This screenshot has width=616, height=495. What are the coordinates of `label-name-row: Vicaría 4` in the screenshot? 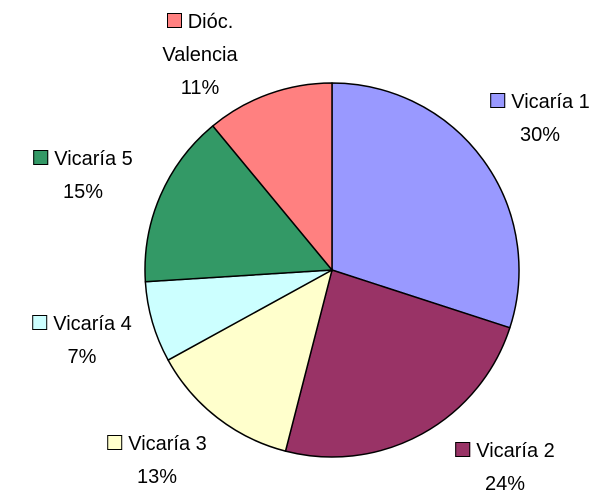 It's located at (82, 324).